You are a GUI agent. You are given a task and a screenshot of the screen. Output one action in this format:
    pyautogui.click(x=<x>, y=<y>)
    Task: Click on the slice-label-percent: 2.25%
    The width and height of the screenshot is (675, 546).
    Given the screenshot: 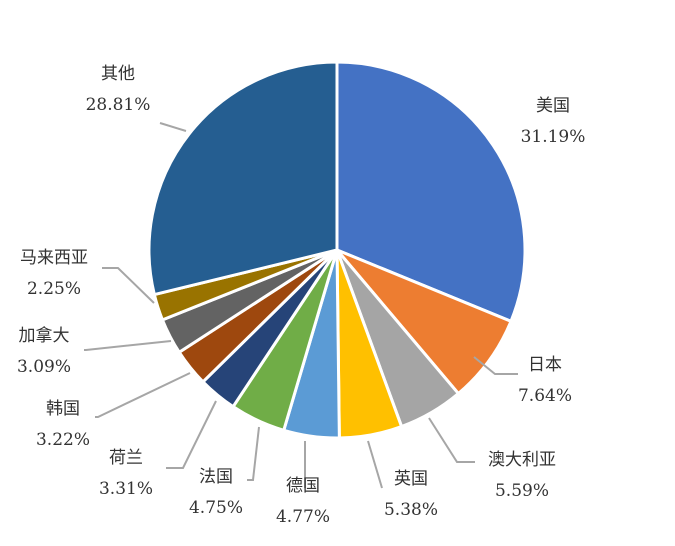 What is the action you would take?
    pyautogui.click(x=54, y=289)
    